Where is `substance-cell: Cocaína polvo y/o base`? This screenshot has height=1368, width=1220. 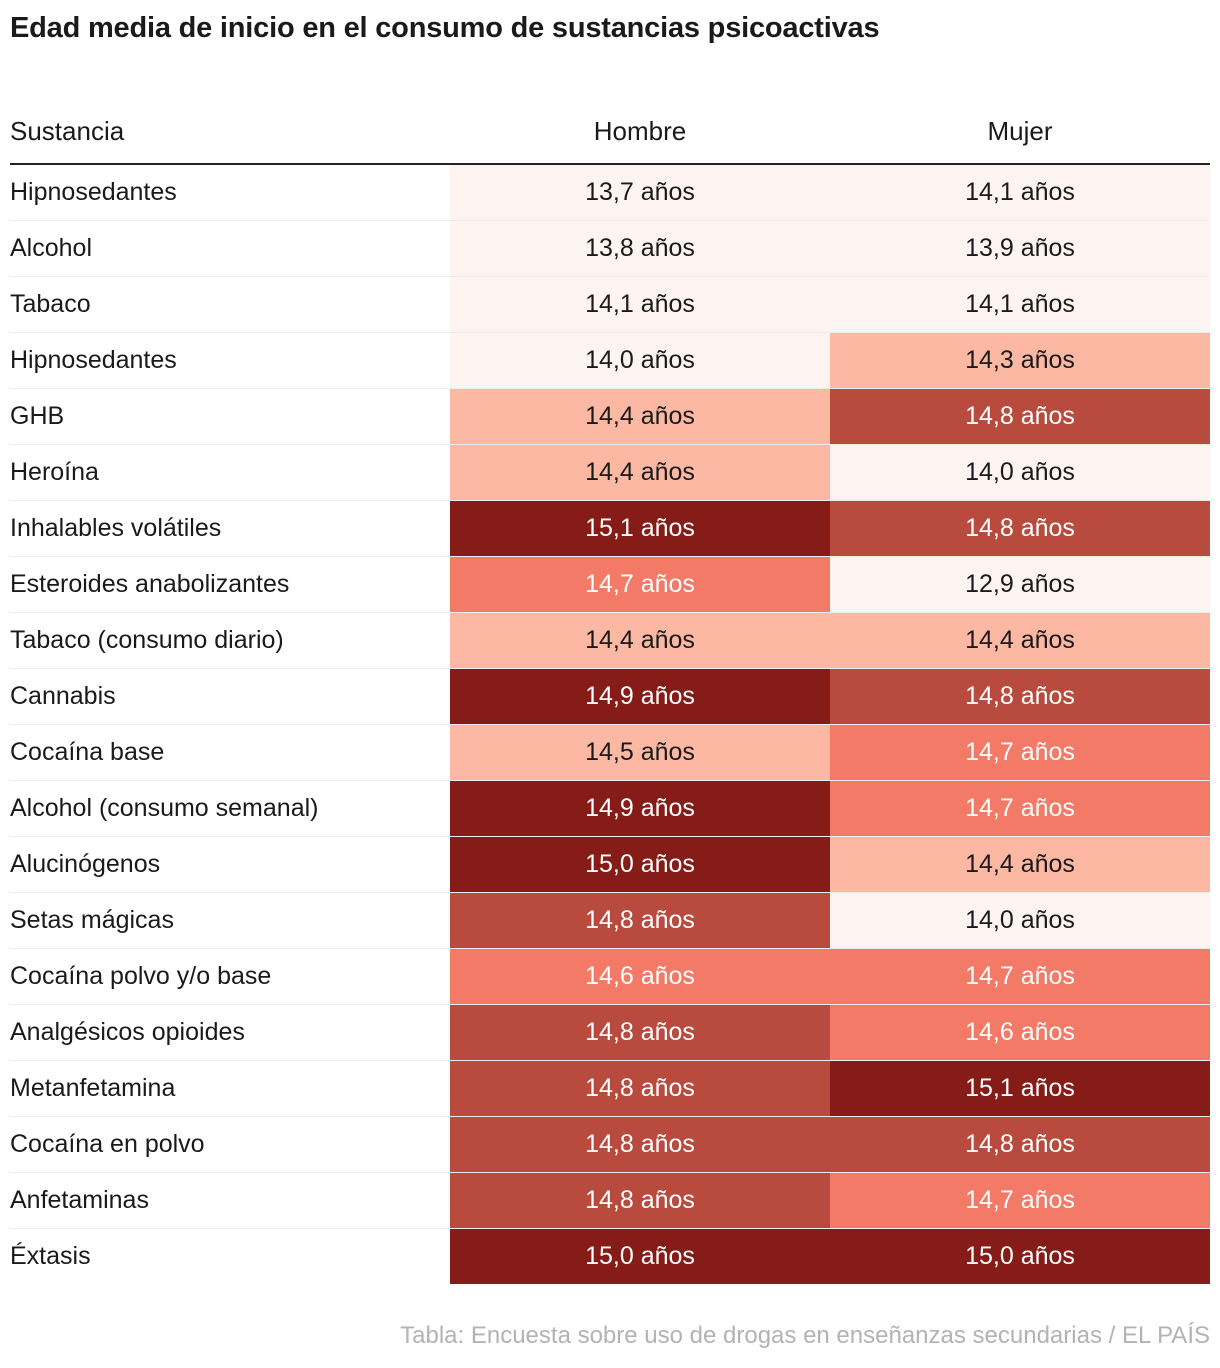 substance-cell: Cocaína polvo y/o base is located at coordinates (230, 976).